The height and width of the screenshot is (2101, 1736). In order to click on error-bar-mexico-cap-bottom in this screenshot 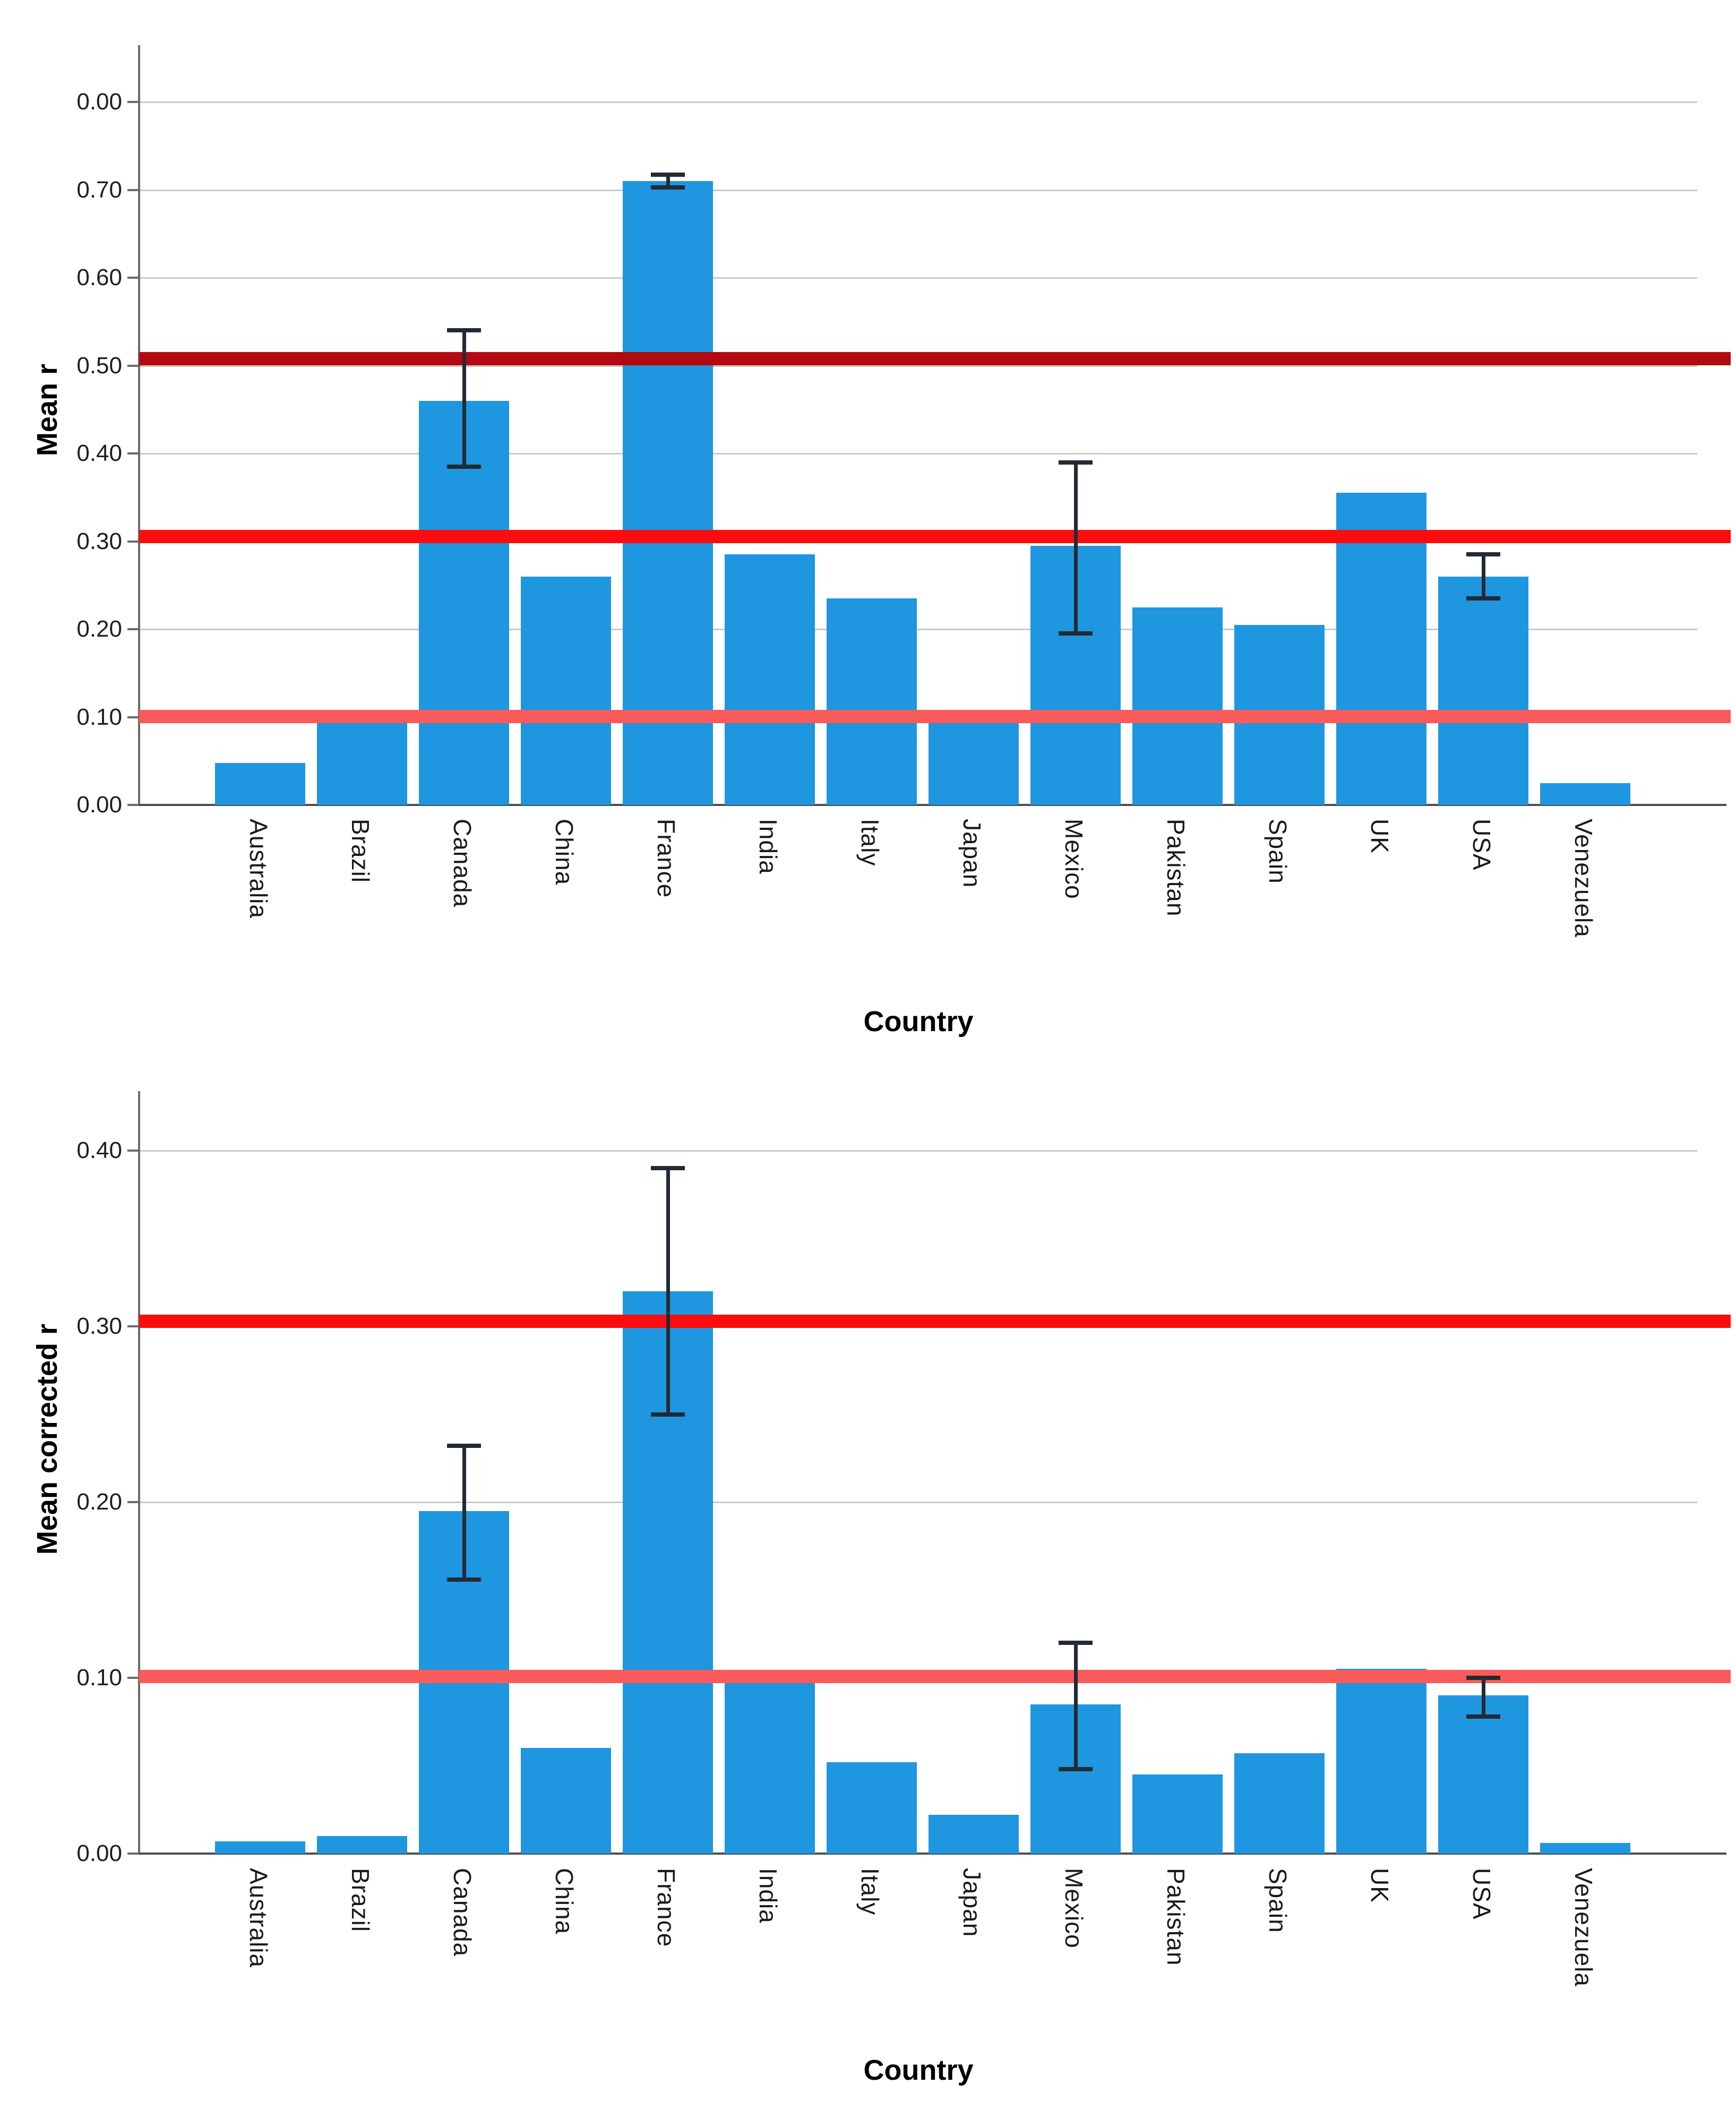, I will do `click(1076, 1769)`.